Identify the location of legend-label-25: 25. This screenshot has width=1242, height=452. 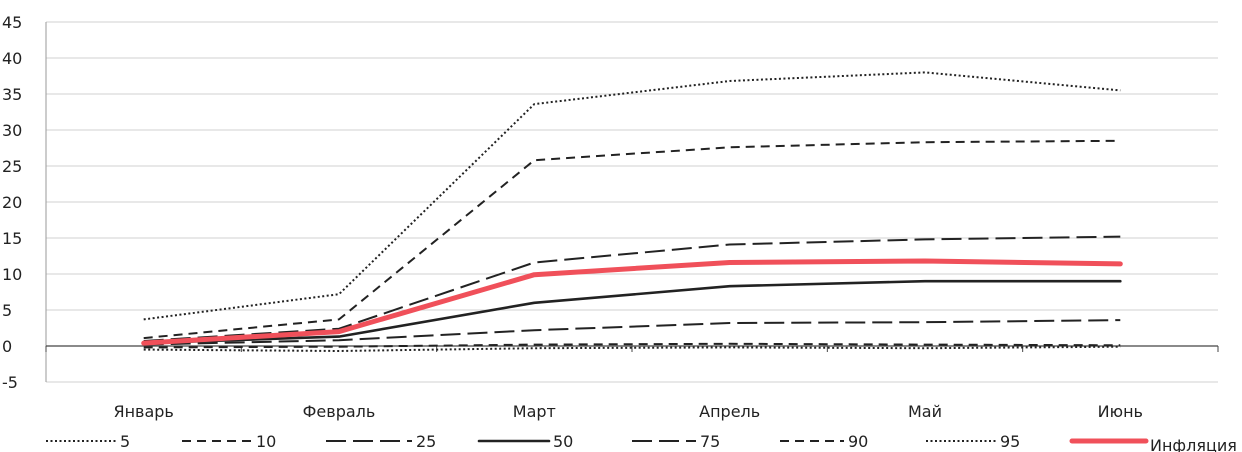
(426, 441).